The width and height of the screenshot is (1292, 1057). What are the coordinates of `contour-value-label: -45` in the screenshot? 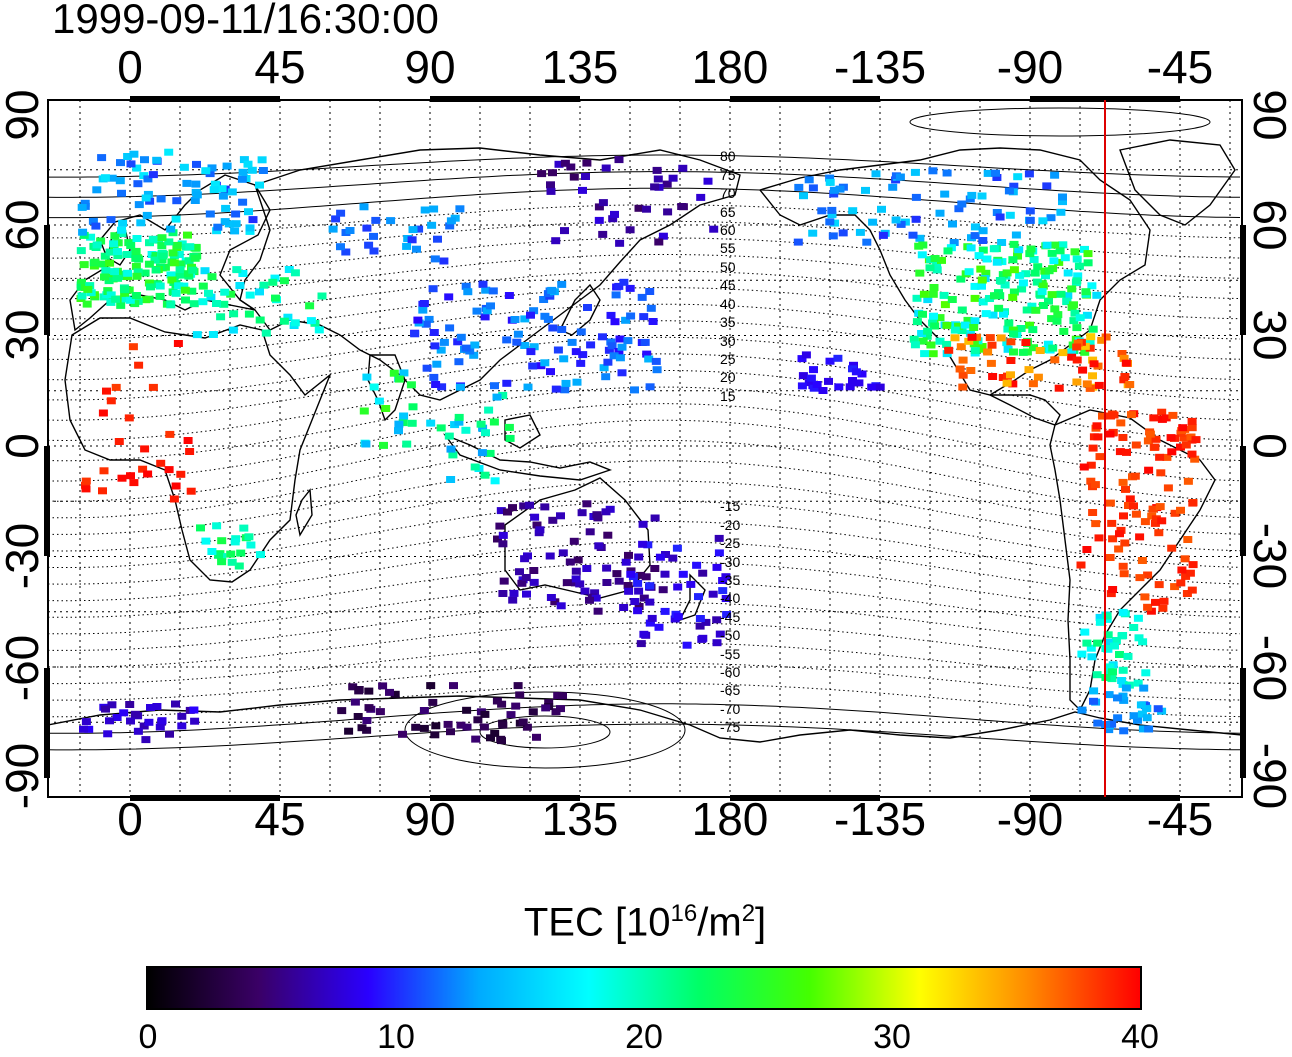 It's located at (730, 616).